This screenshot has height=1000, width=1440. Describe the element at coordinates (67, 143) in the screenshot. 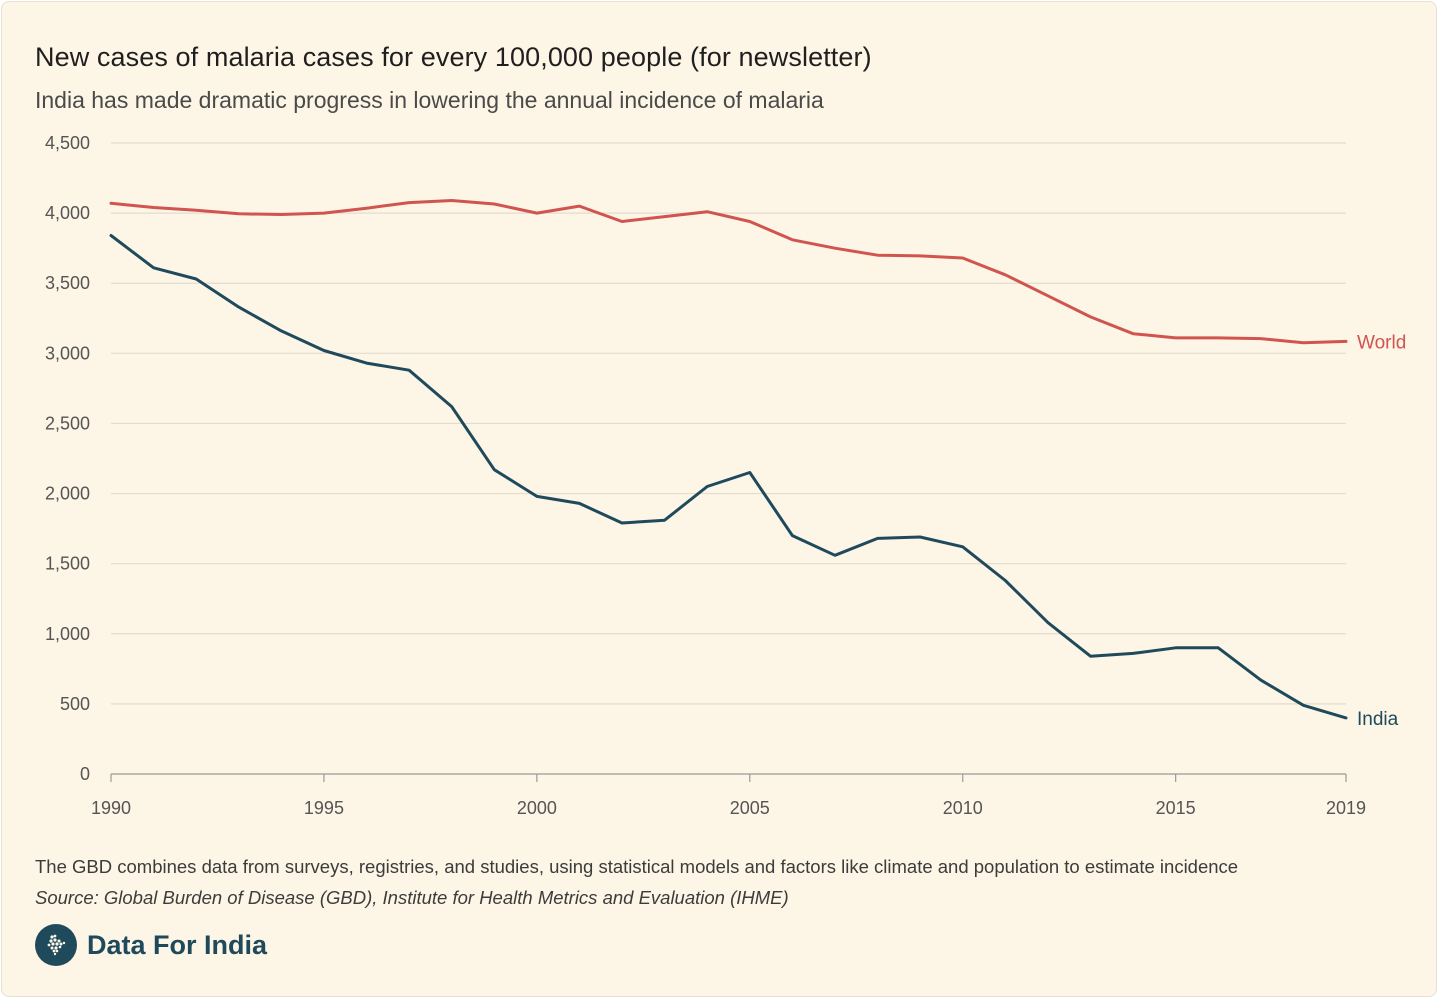

I see `y-tick-label: 4,500` at that location.